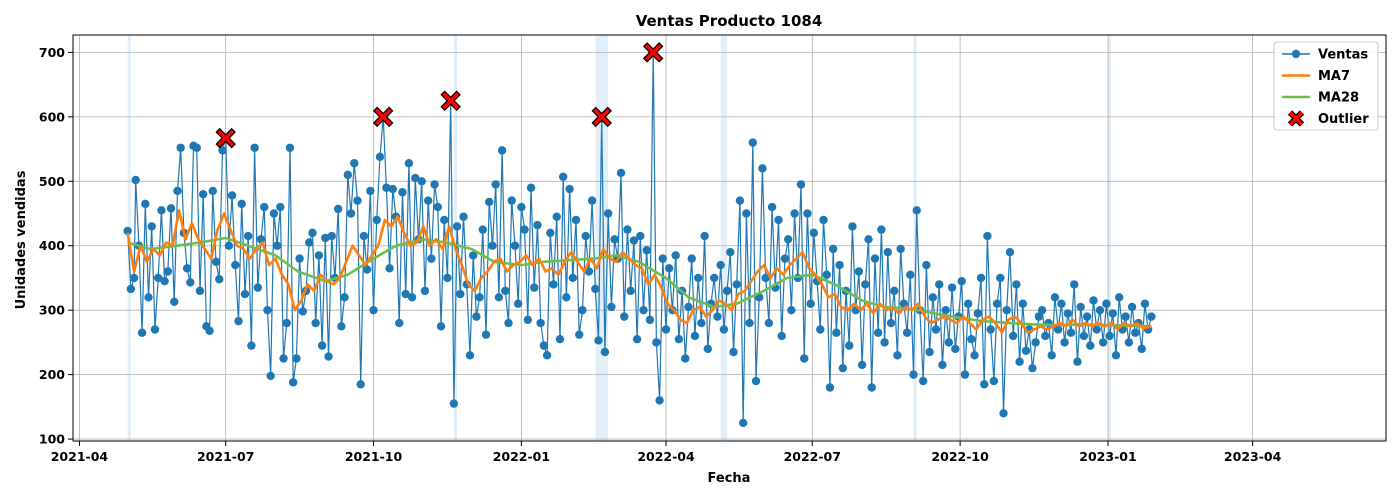 The image size is (1400, 500). Describe the element at coordinates (52, 310) in the screenshot. I see `y-tick-label: 300` at that location.